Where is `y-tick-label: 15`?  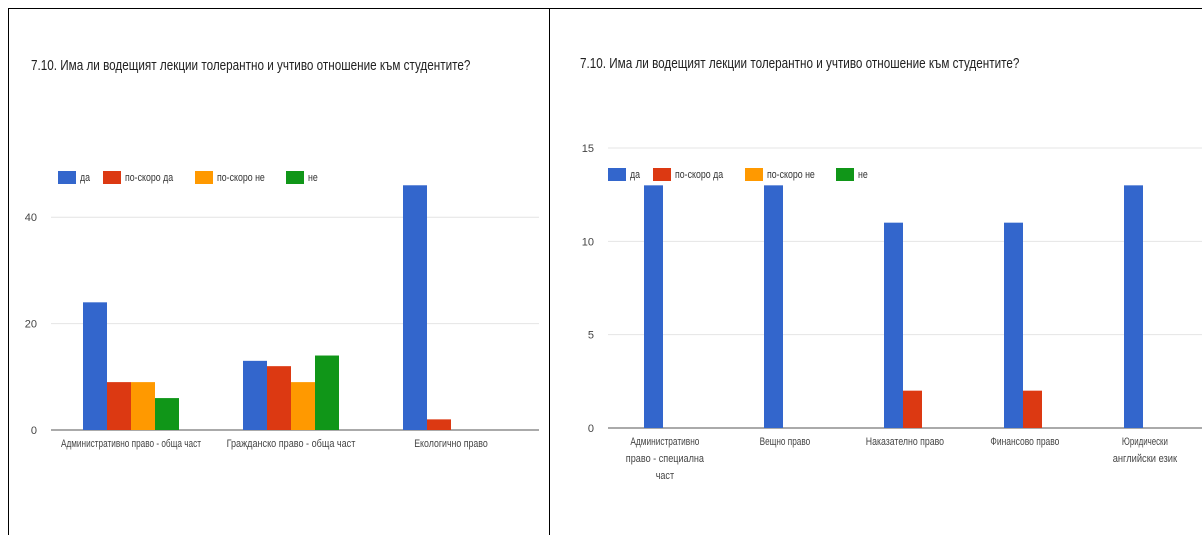
y-tick-label: 15 is located at coordinates (588, 149).